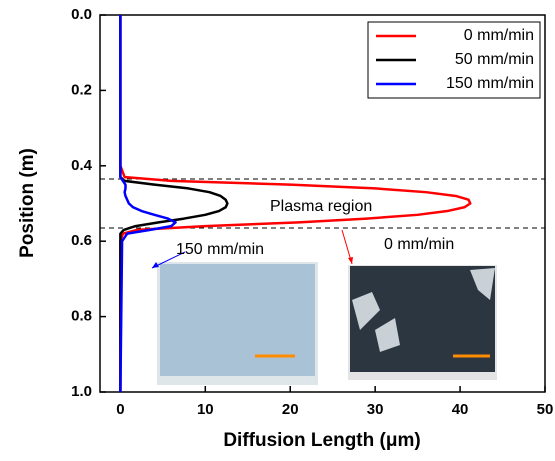 The height and width of the screenshot is (461, 555). What do you see at coordinates (494, 59) in the screenshot?
I see `legend-label: 50 mm/min` at bounding box center [494, 59].